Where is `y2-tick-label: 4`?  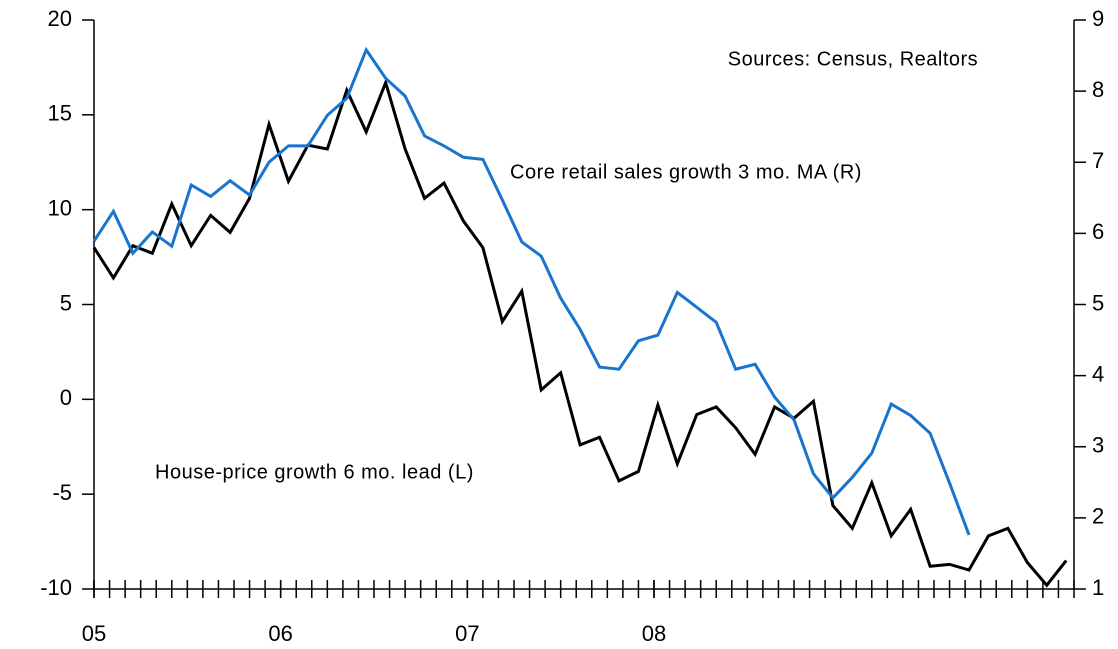 y2-tick-label: 4 is located at coordinates (1098, 373).